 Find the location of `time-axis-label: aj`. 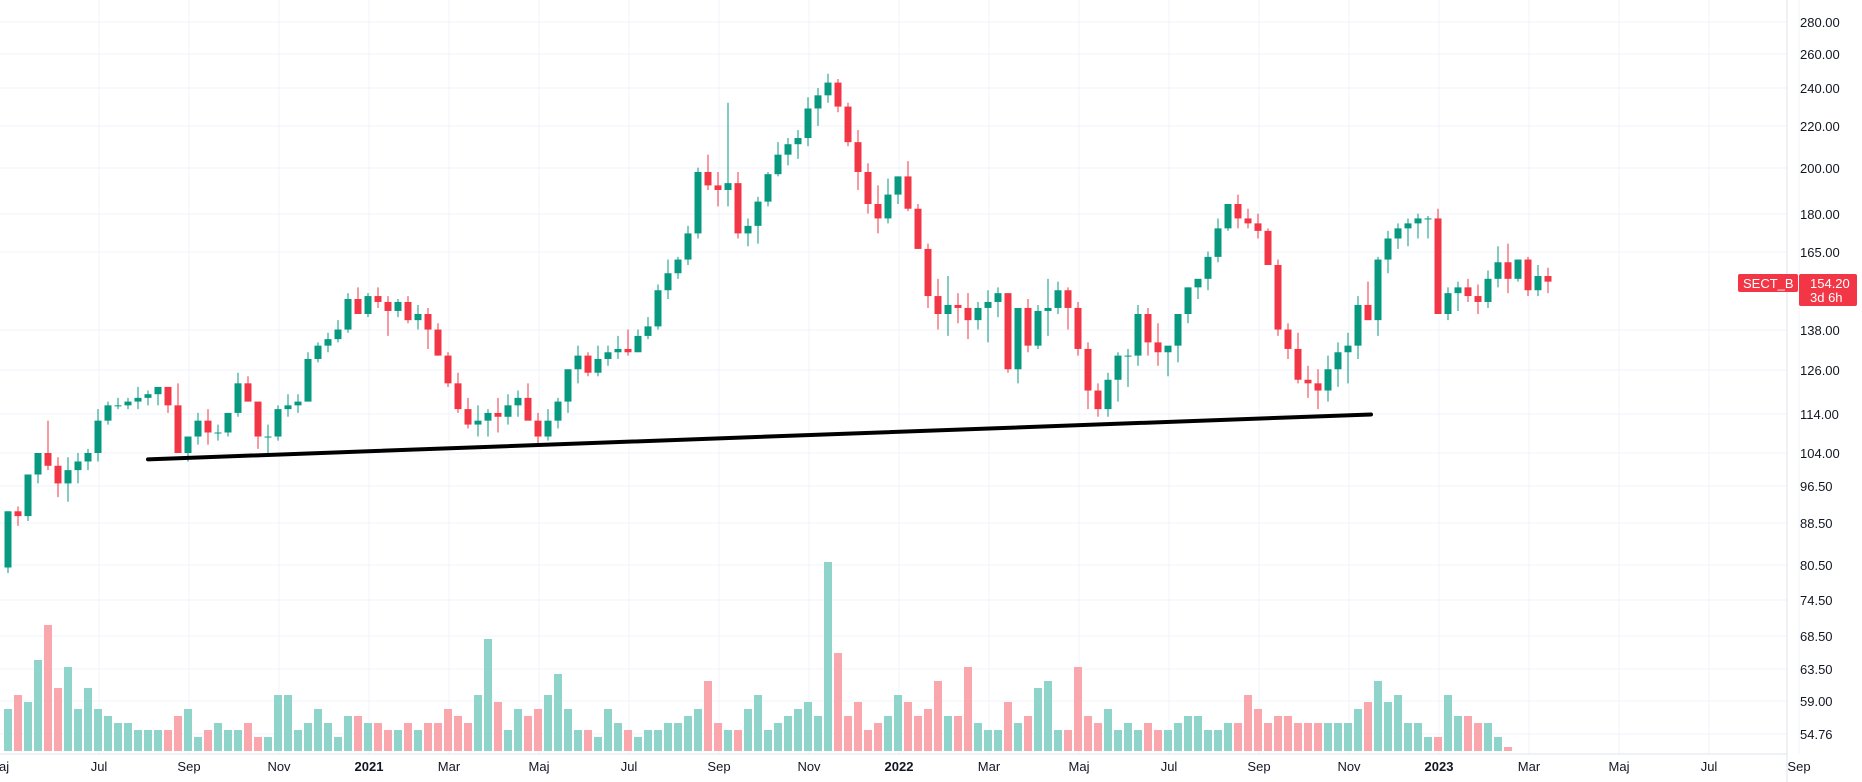

time-axis-label: aj is located at coordinates (4, 766).